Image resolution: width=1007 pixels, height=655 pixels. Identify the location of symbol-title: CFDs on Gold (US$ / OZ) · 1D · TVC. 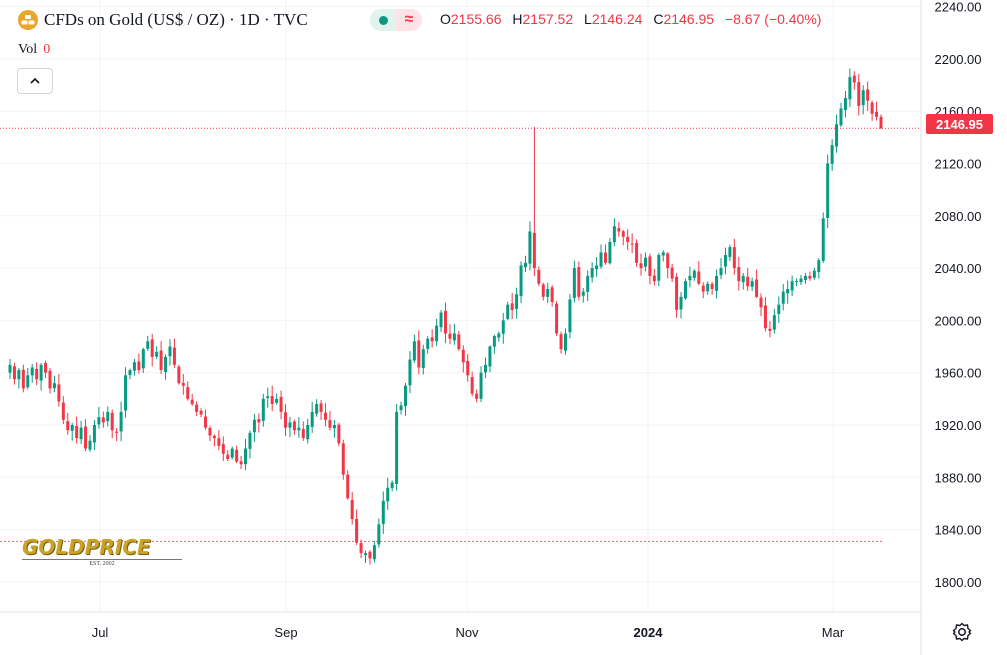
(176, 19).